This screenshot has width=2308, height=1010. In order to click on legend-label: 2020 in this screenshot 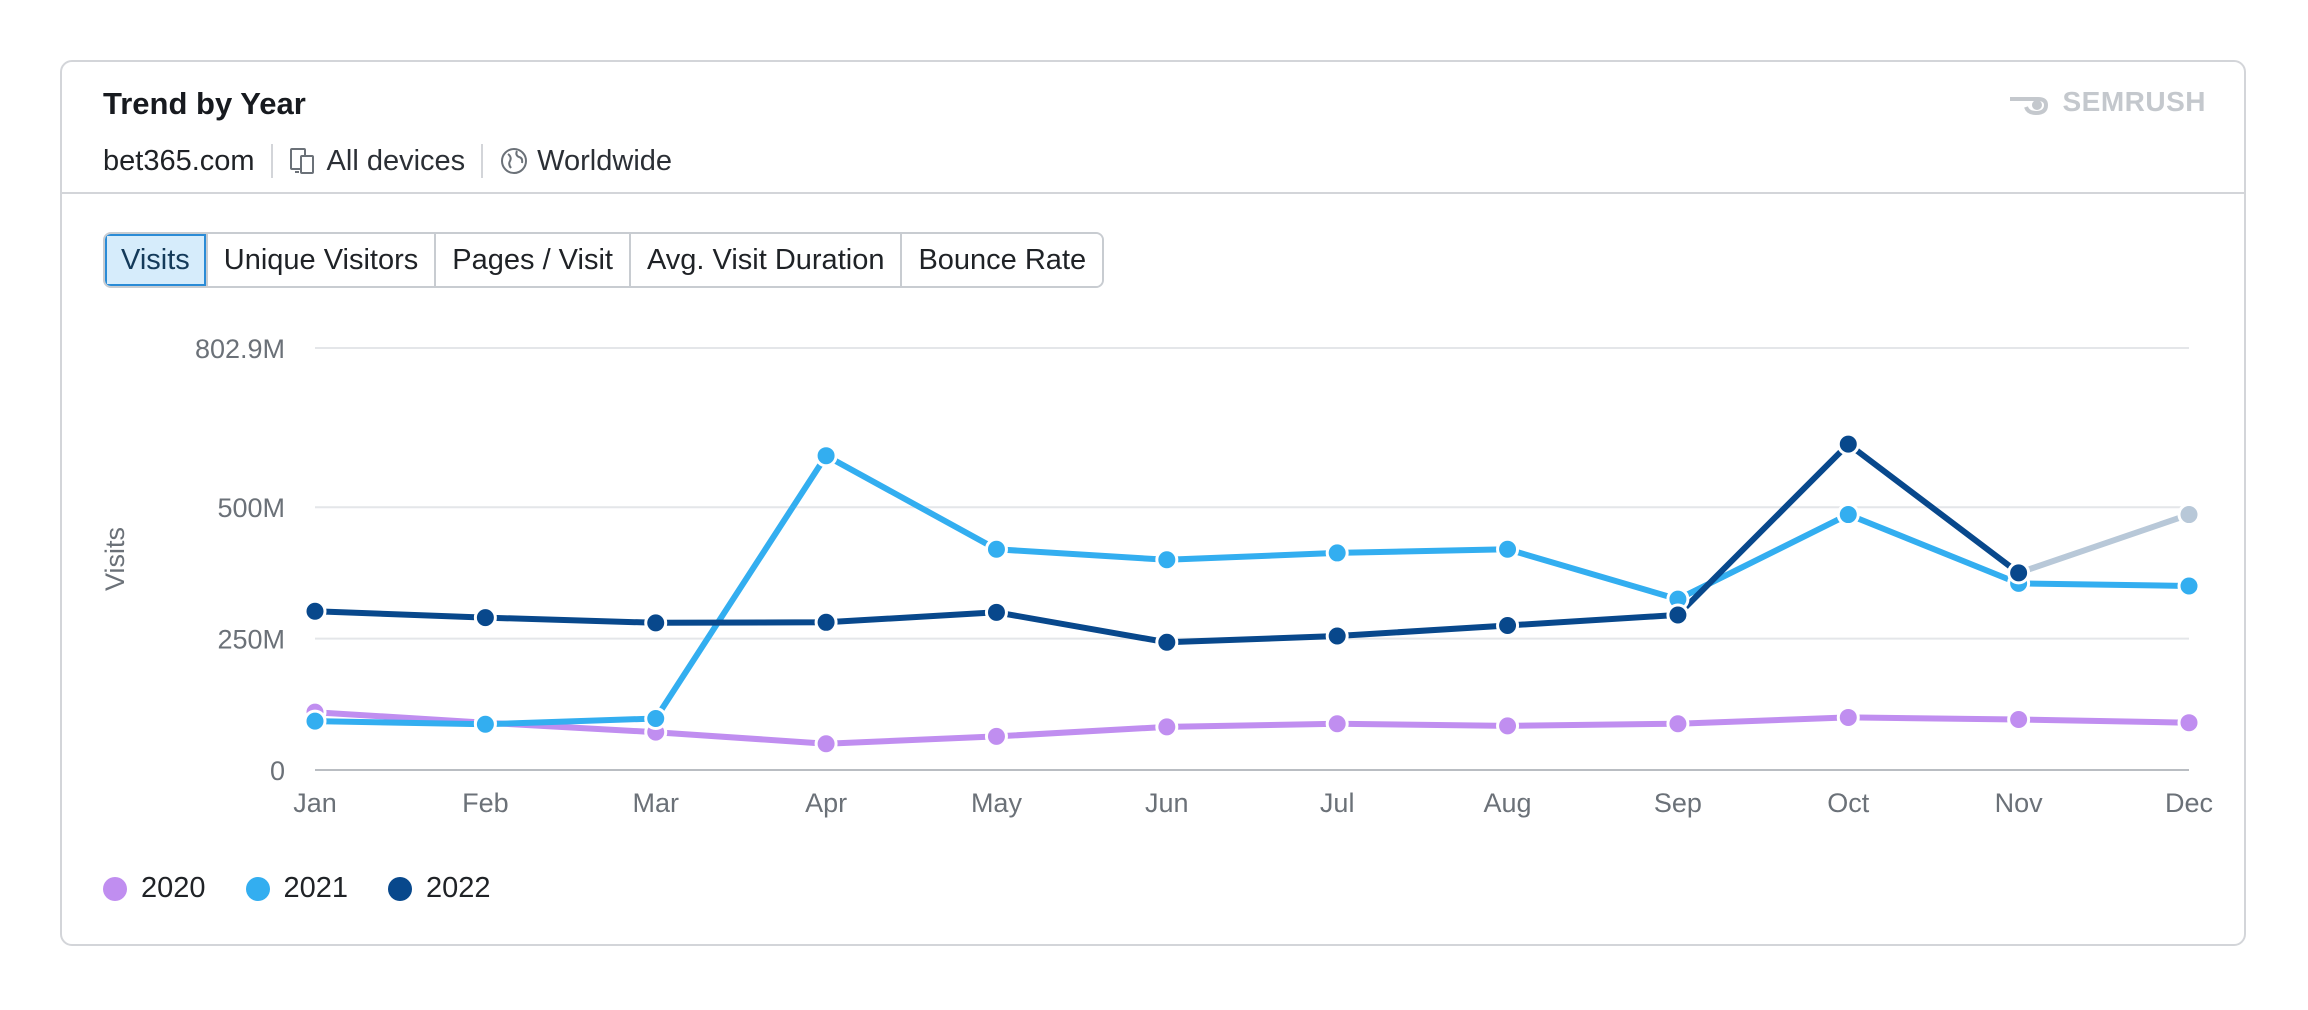, I will do `click(173, 888)`.